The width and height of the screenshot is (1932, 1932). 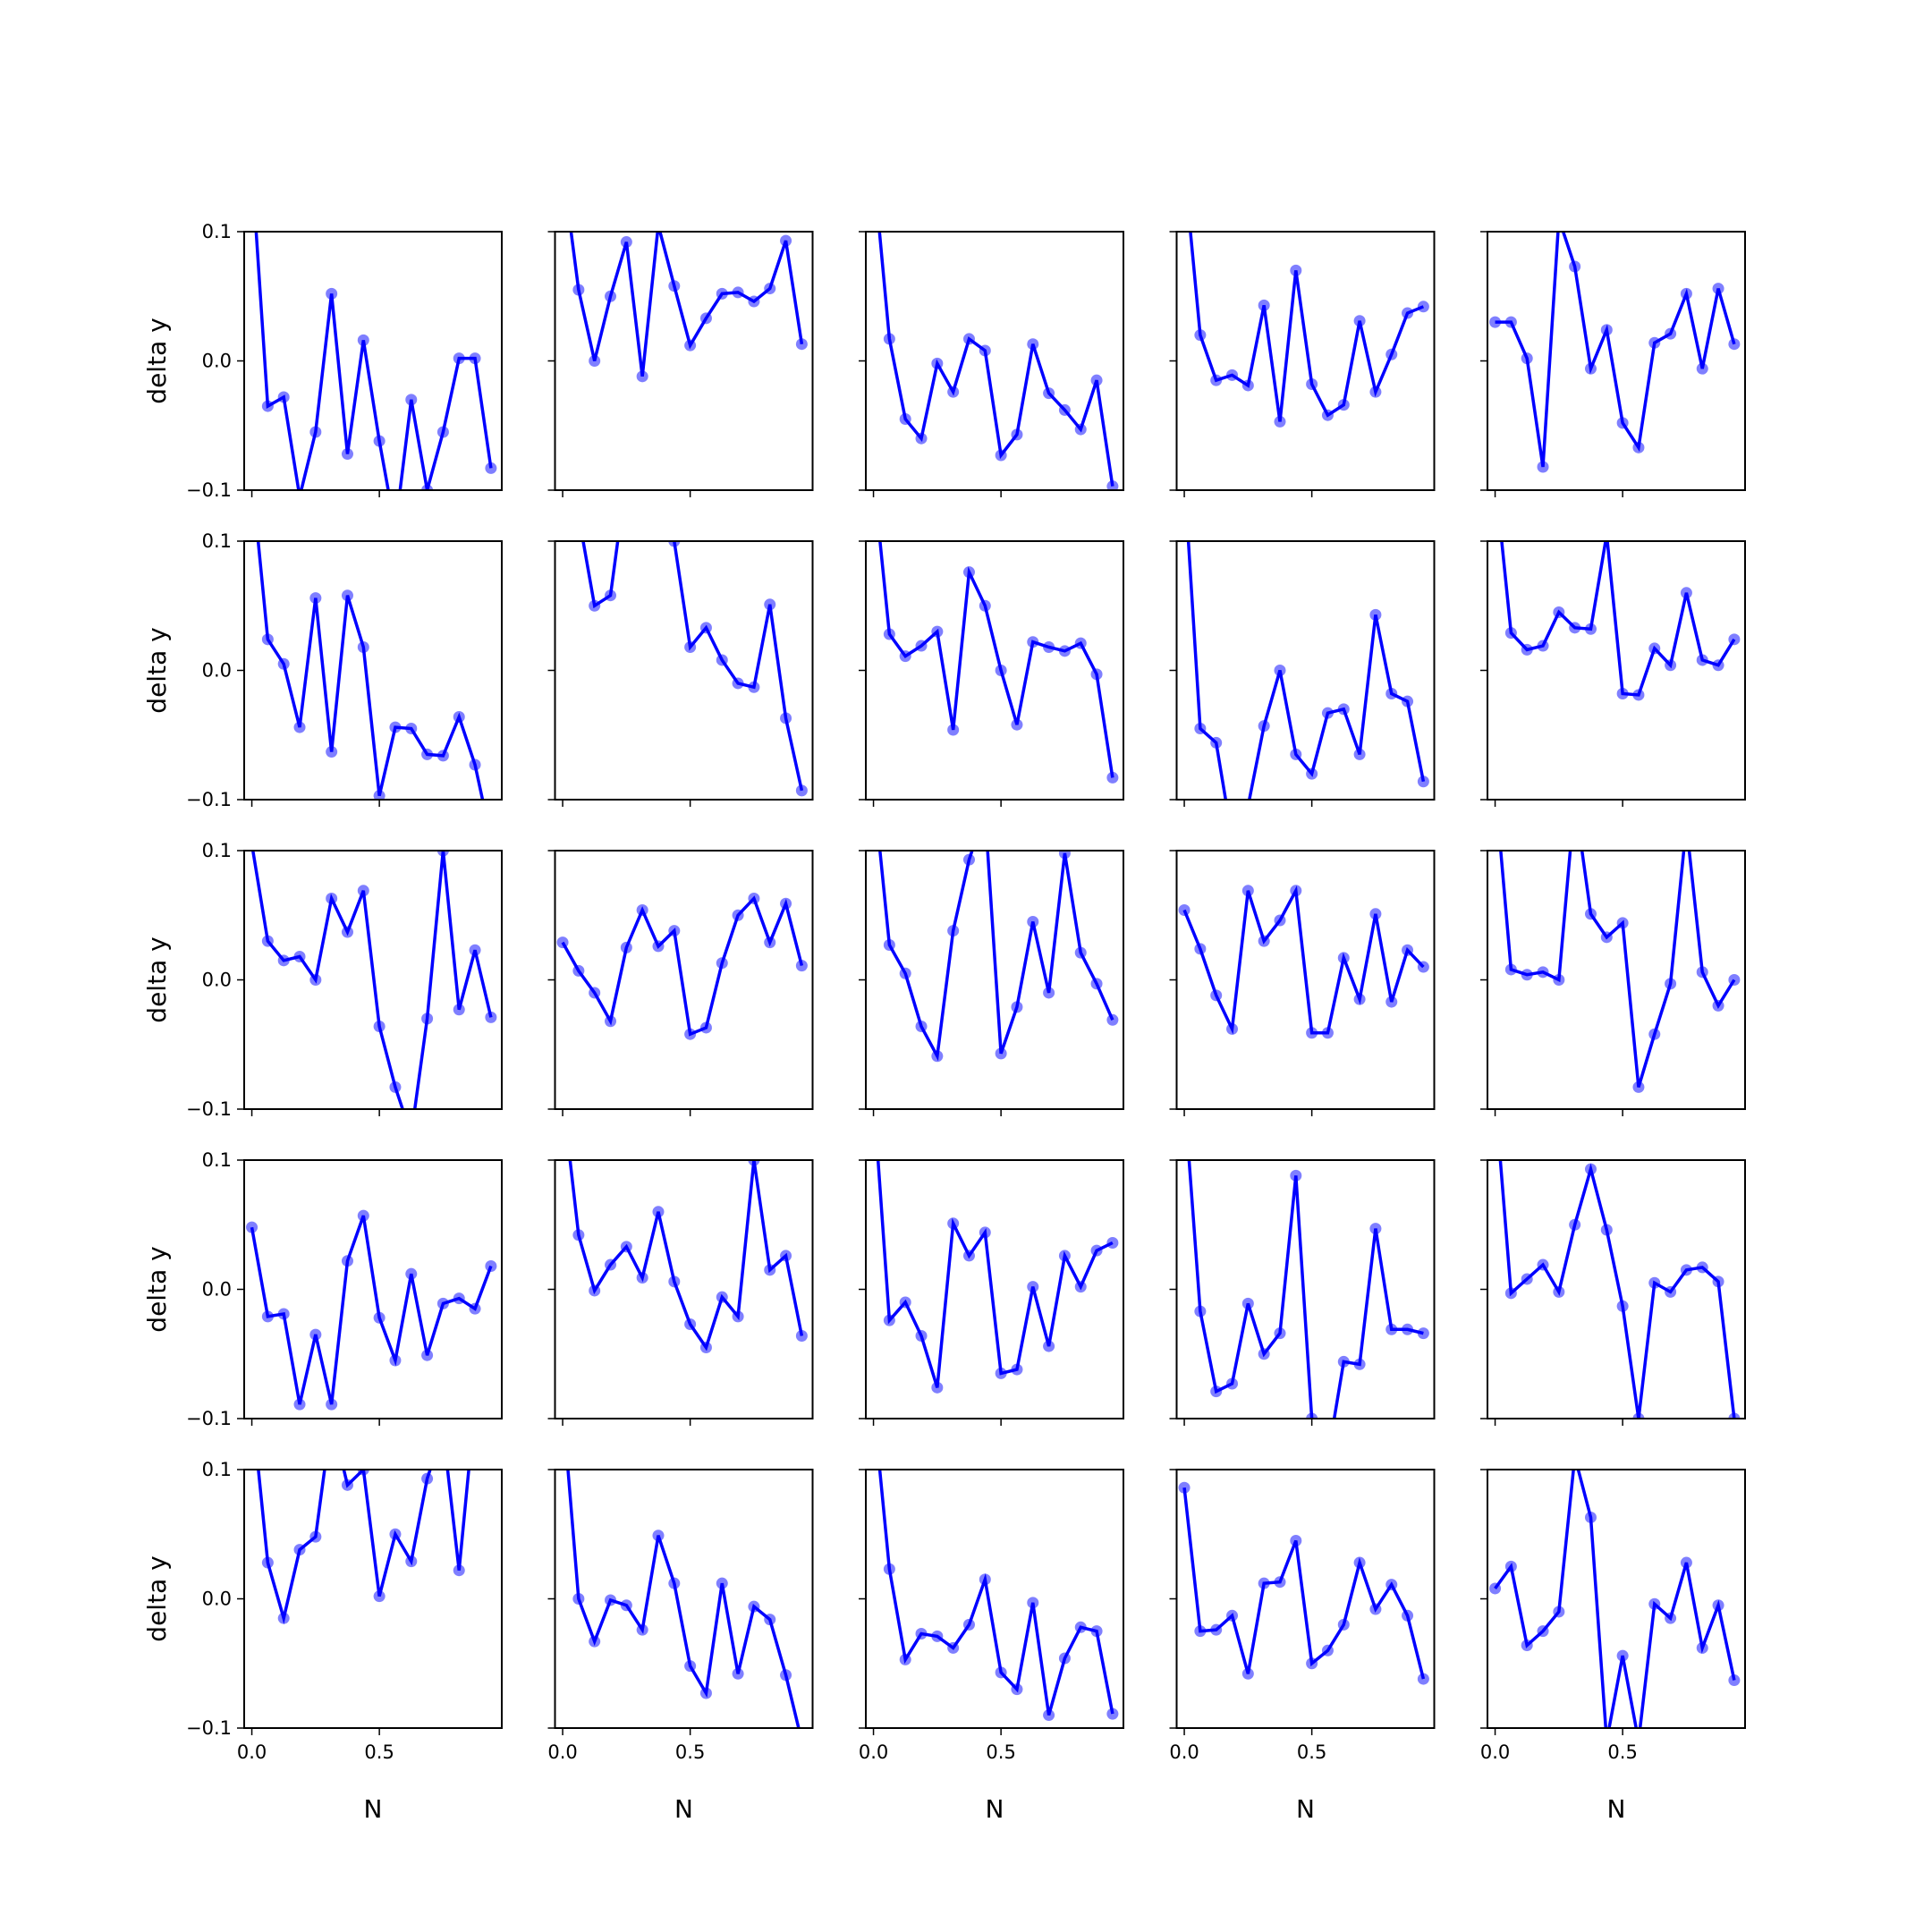 What do you see at coordinates (252, 1752) in the screenshot?
I see `x-tick-label: 0.0` at bounding box center [252, 1752].